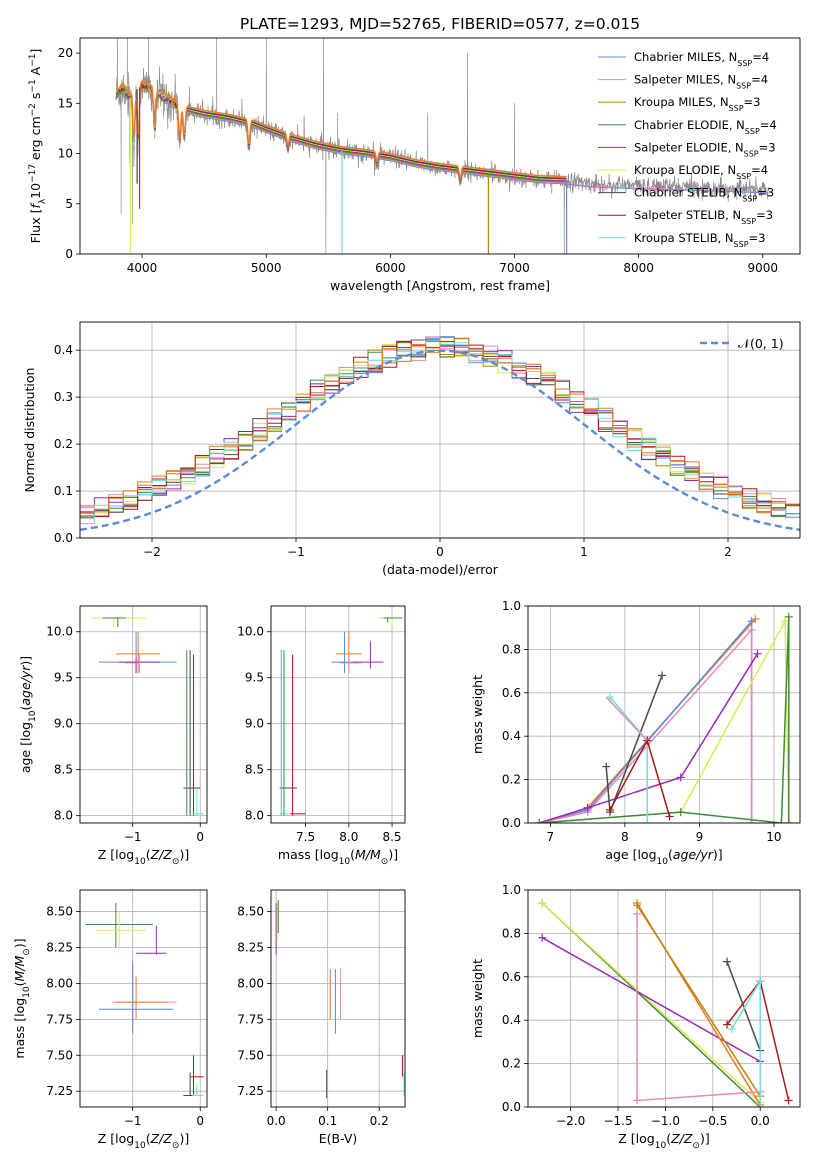 Image resolution: width=819 pixels, height=1170 pixels. Describe the element at coordinates (28, 714) in the screenshot. I see `y-axis-label: age [log10(age/yr)]` at that location.